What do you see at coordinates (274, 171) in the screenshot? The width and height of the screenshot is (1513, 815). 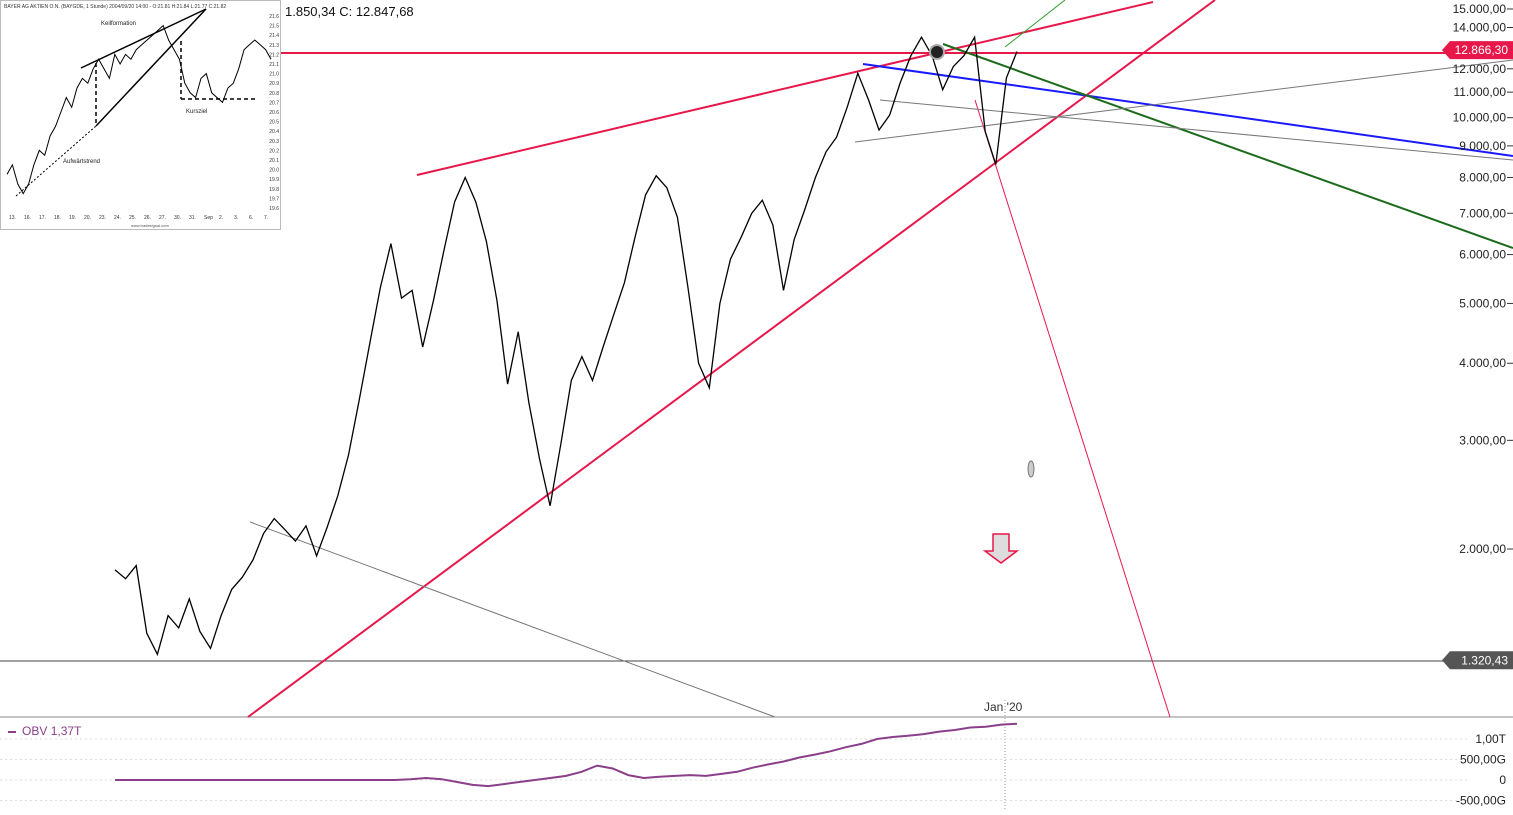 I see `inset-y-tick: 20.0` at bounding box center [274, 171].